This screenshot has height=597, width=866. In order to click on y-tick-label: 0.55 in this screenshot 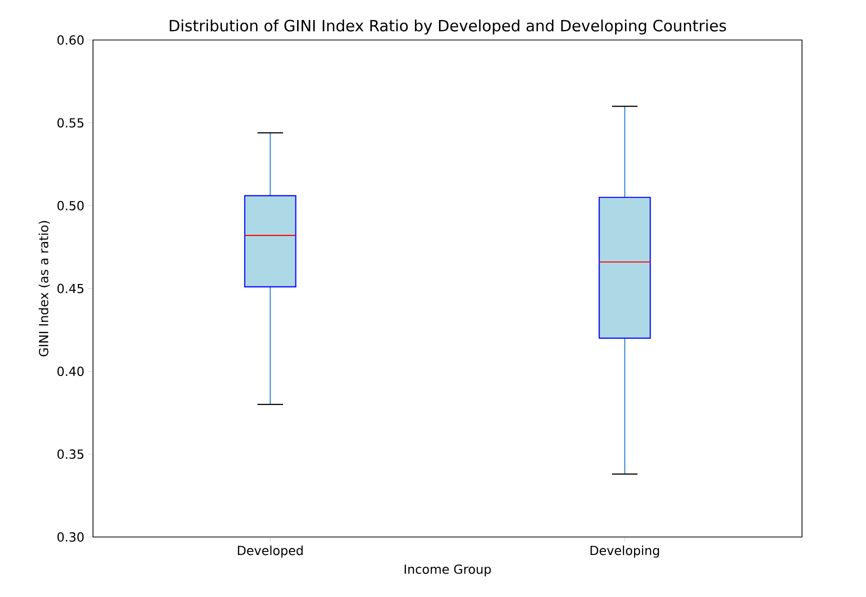, I will do `click(70, 123)`.